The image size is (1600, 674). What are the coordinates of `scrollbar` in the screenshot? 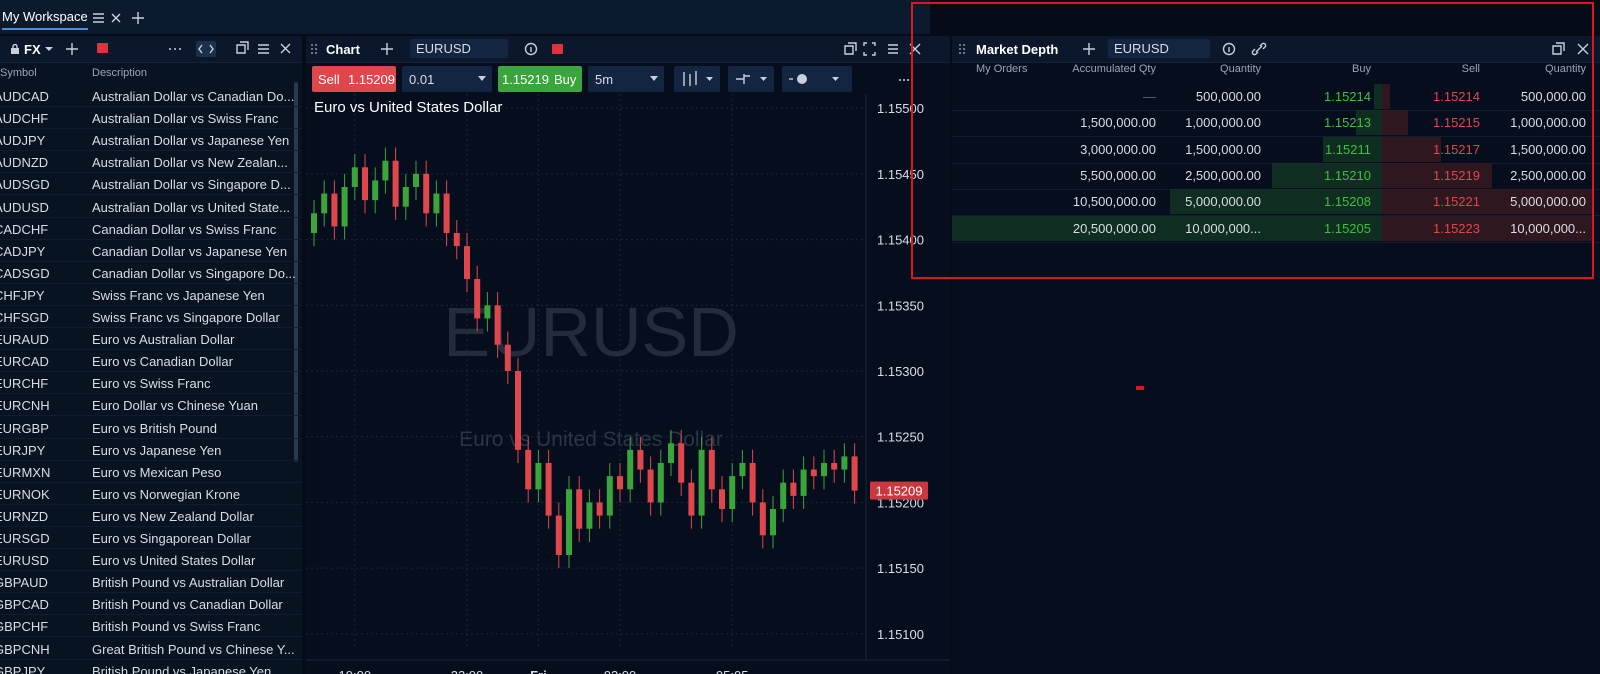 It's located at (296, 272).